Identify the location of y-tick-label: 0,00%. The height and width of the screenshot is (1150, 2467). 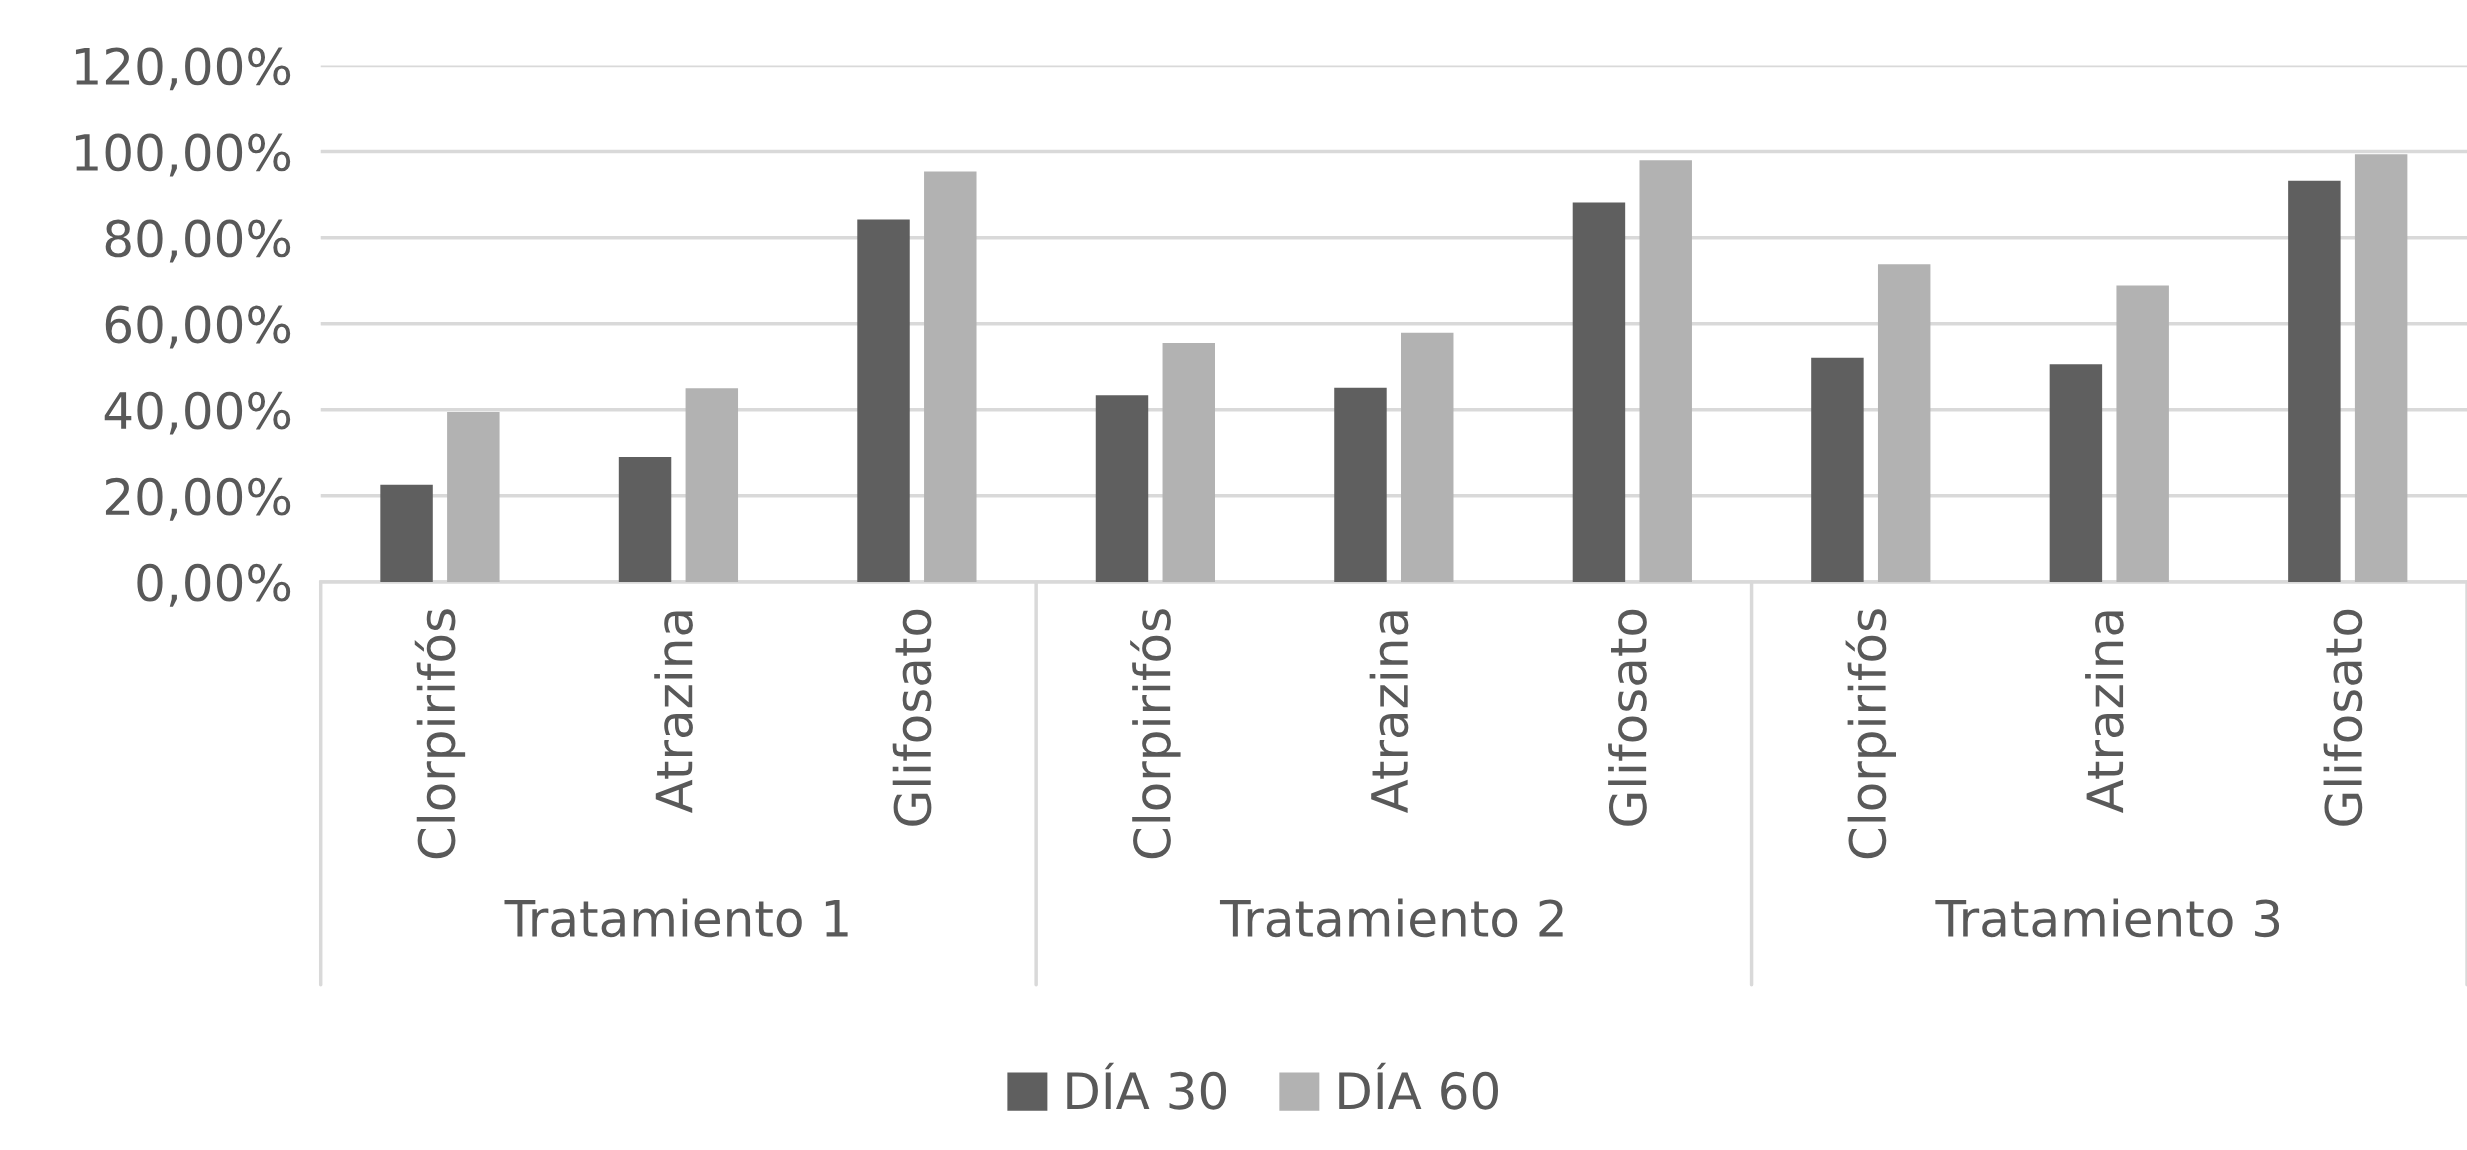
(214, 585).